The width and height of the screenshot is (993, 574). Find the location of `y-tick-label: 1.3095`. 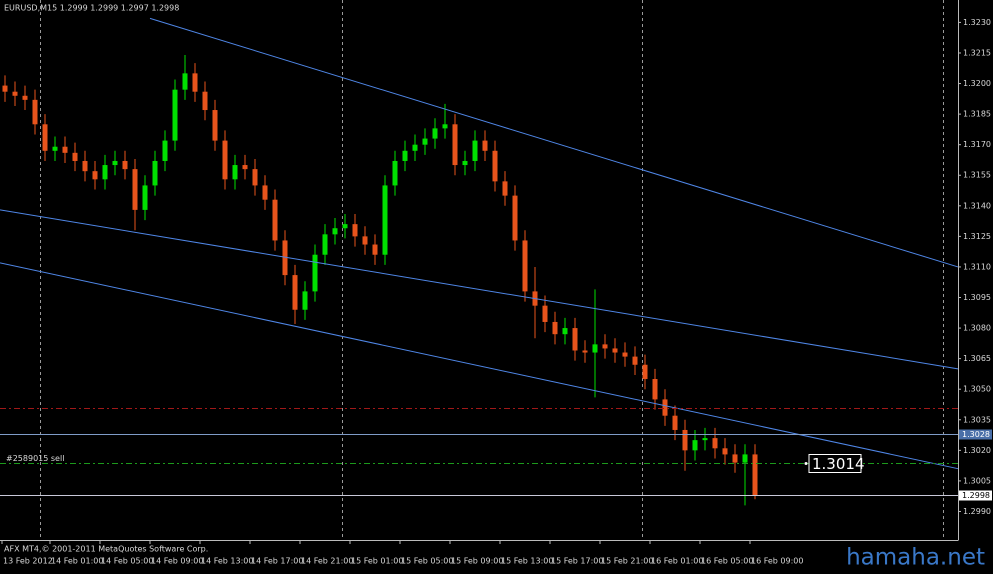

y-tick-label: 1.3095 is located at coordinates (977, 297).